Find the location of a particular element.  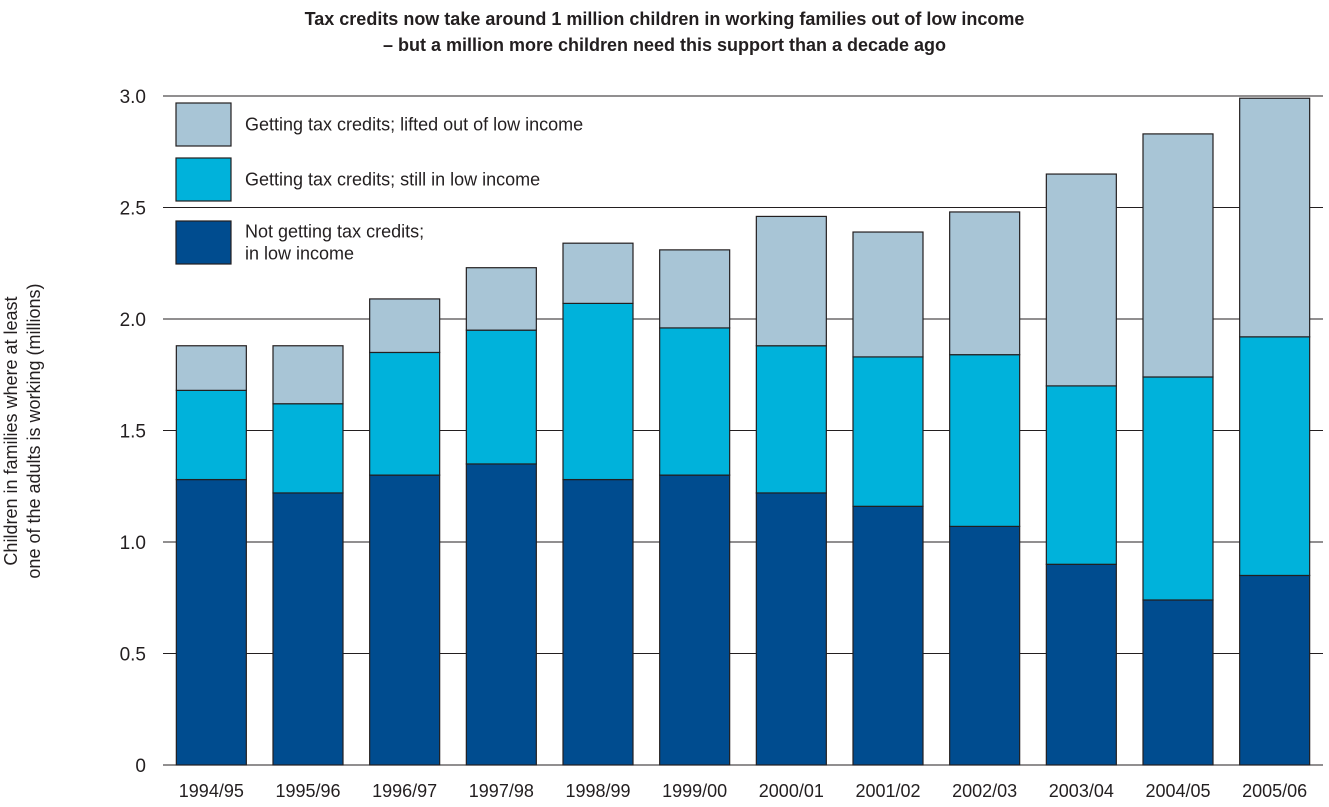

y-tick-label: 1.0 is located at coordinates (133, 543).